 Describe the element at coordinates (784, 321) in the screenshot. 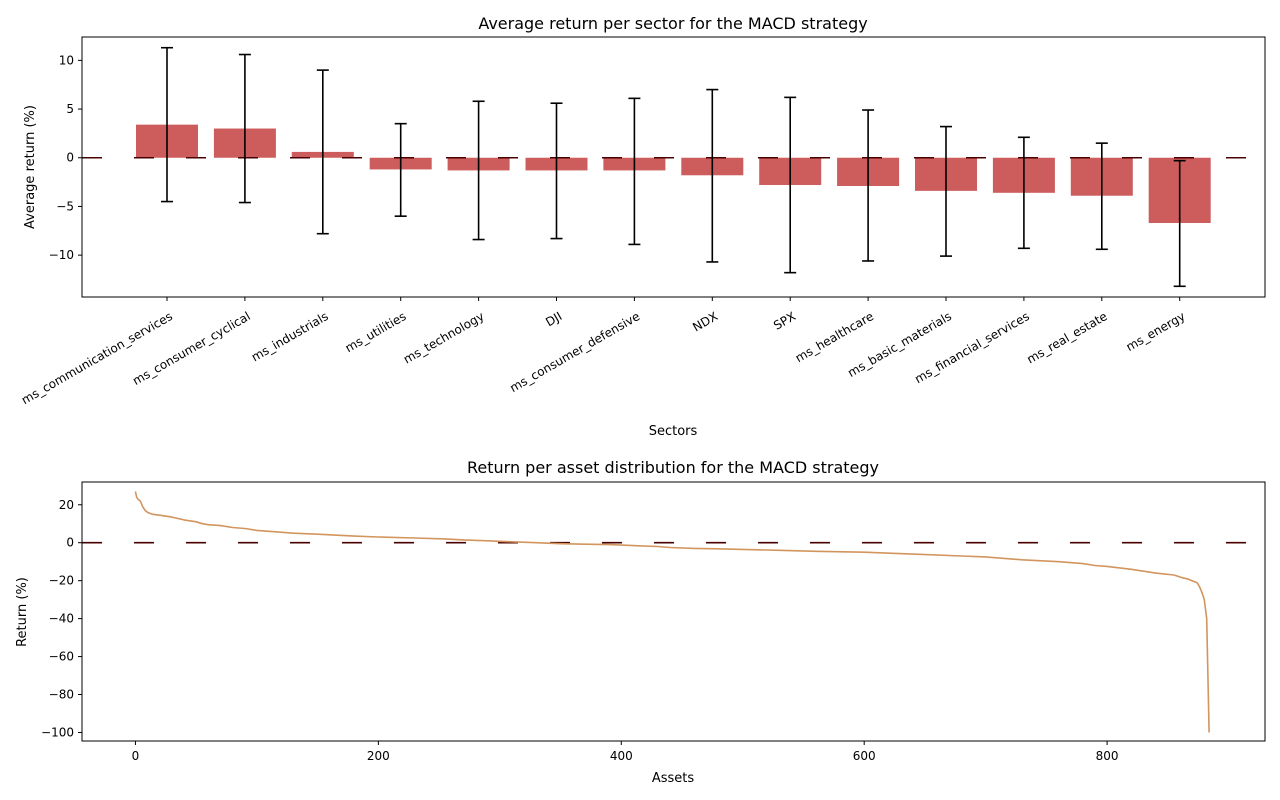

I see `x-tick-label: SPX` at that location.